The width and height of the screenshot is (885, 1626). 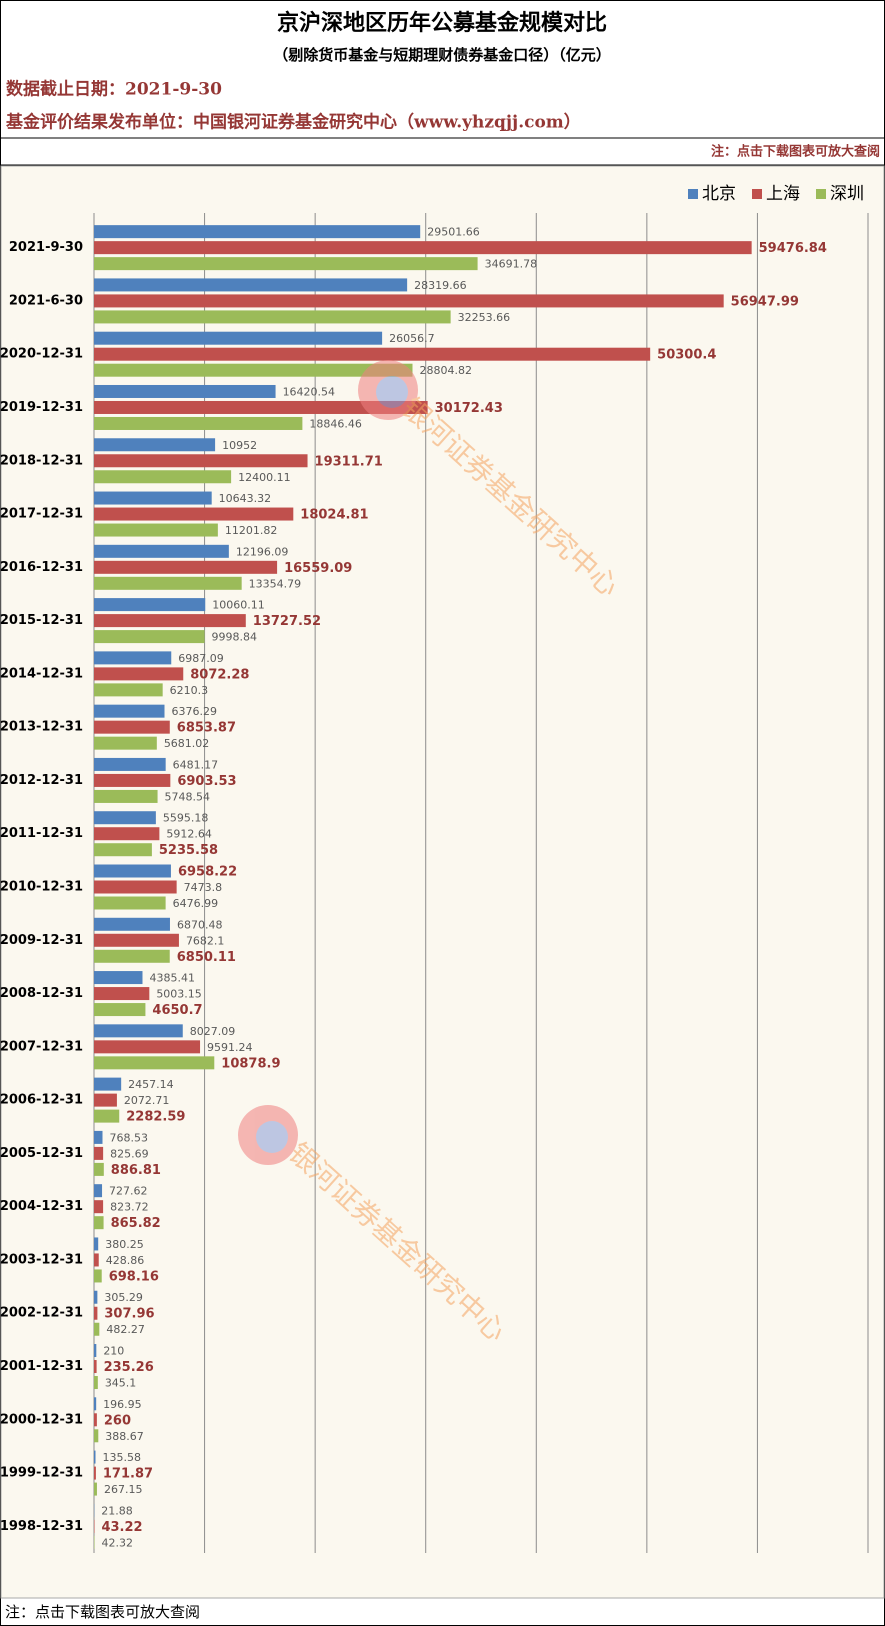 I want to click on watermark-logo, so click(x=392, y=392).